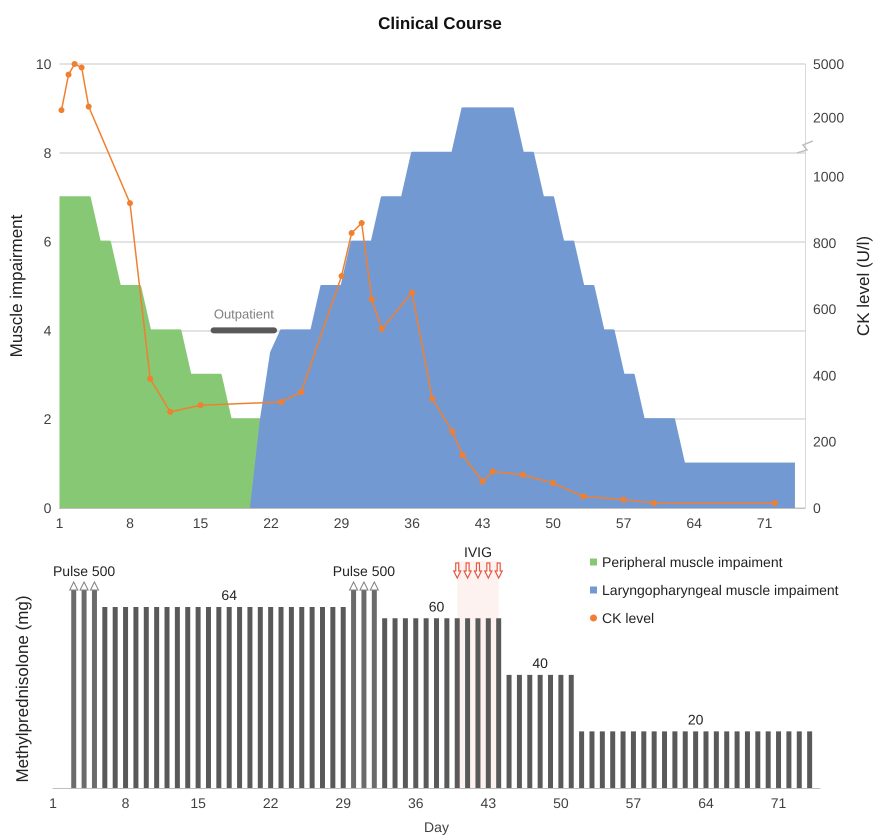  Describe the element at coordinates (271, 523) in the screenshot. I see `x-tick-label: 22` at that location.